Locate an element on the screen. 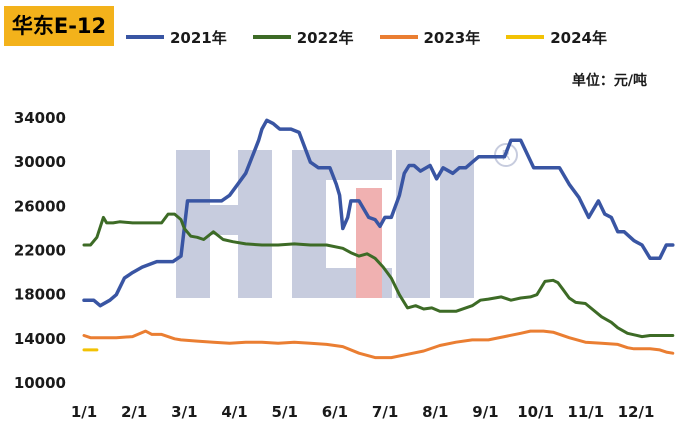 The width and height of the screenshot is (685, 434). x-tick-label: 1/1 is located at coordinates (84, 412).